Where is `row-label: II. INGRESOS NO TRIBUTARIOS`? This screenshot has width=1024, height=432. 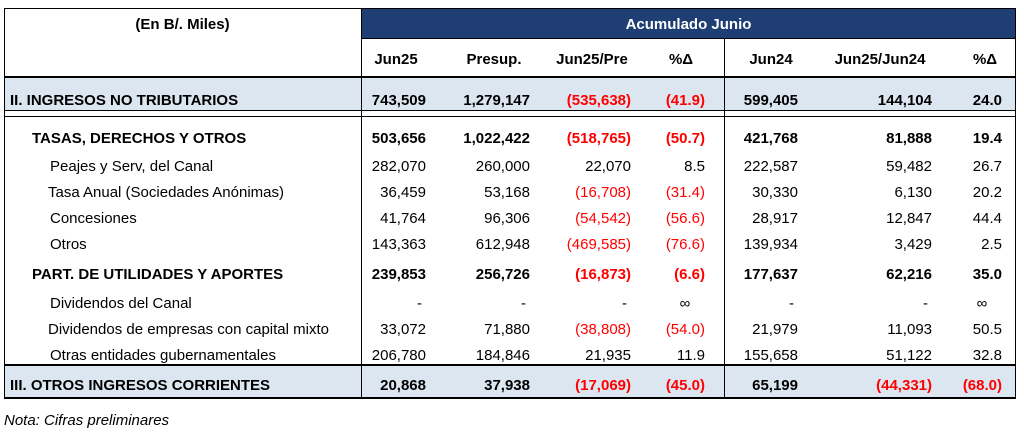
row-label: II. INGRESOS NO TRIBUTARIOS is located at coordinates (124, 100).